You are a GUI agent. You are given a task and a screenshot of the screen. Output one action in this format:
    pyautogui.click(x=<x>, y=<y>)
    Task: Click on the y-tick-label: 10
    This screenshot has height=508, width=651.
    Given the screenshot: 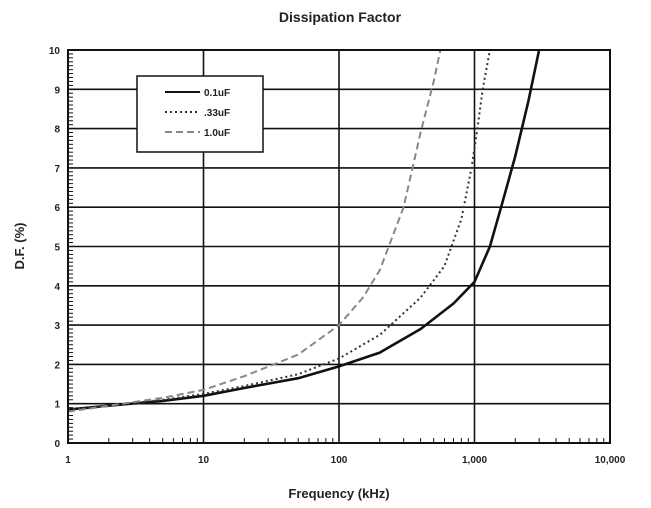 What is the action you would take?
    pyautogui.click(x=55, y=51)
    